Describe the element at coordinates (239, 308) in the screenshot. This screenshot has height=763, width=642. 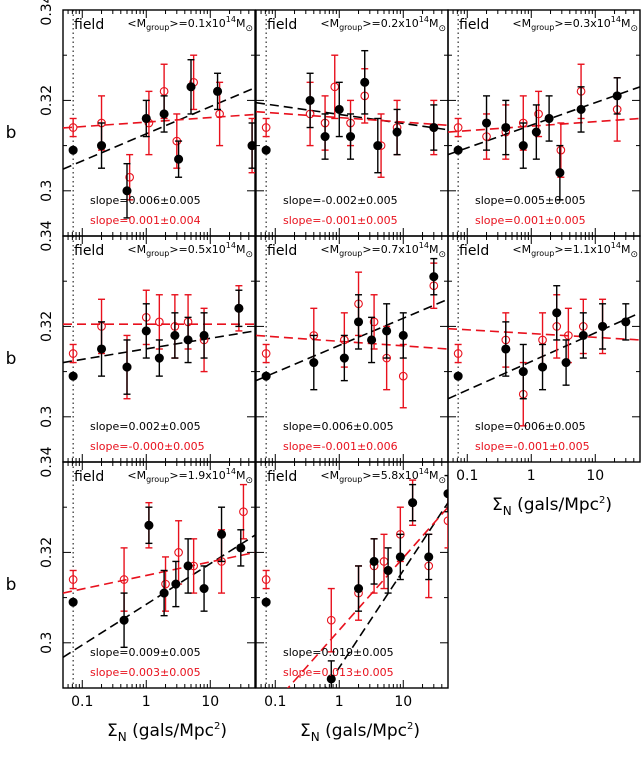
I see `panel-4-black-point-7-marker` at that location.